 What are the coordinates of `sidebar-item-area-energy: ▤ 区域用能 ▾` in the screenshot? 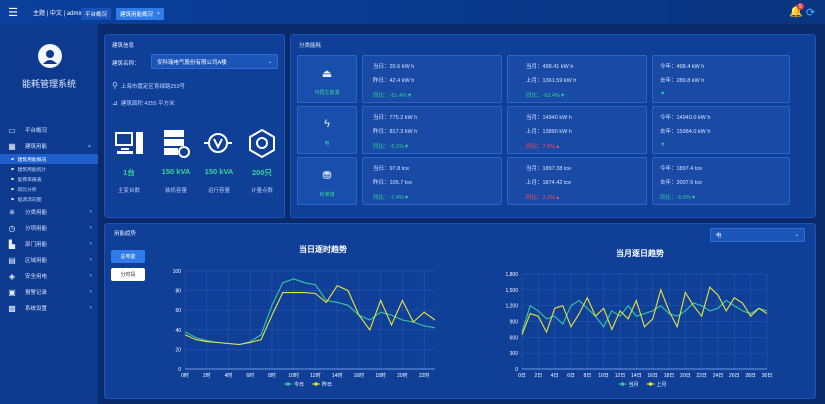 It's located at (49, 260).